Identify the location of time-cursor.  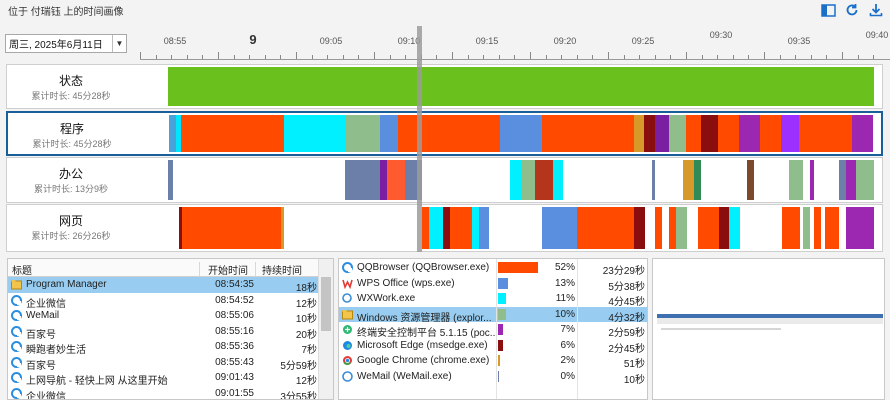
(419, 139).